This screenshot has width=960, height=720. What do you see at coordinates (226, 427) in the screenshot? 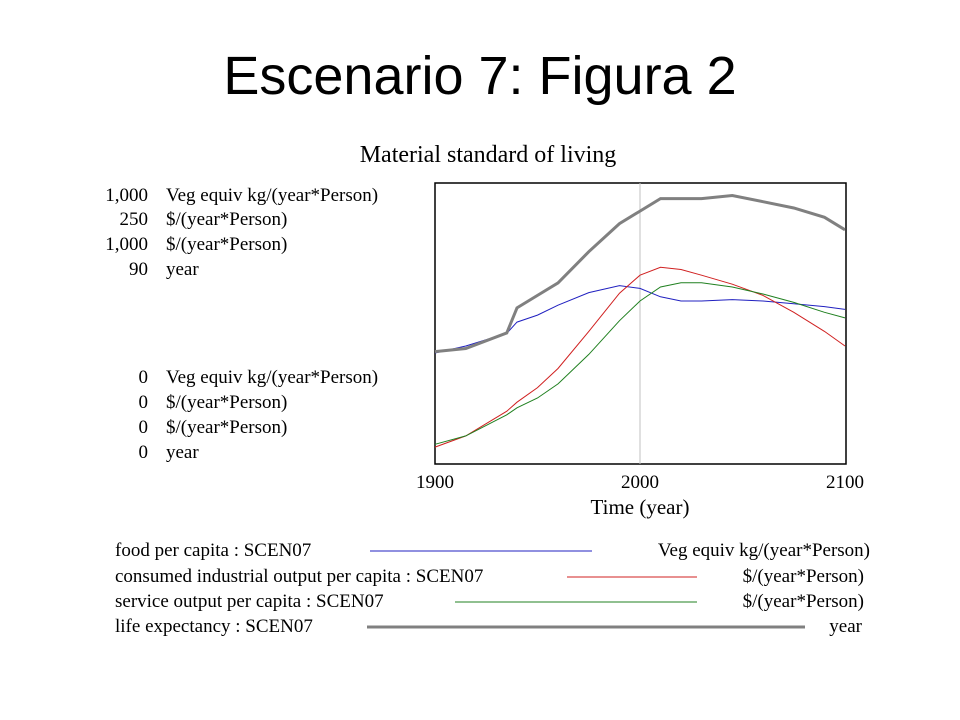
I see `y-unit-min-3: $/(year*Person)` at bounding box center [226, 427].